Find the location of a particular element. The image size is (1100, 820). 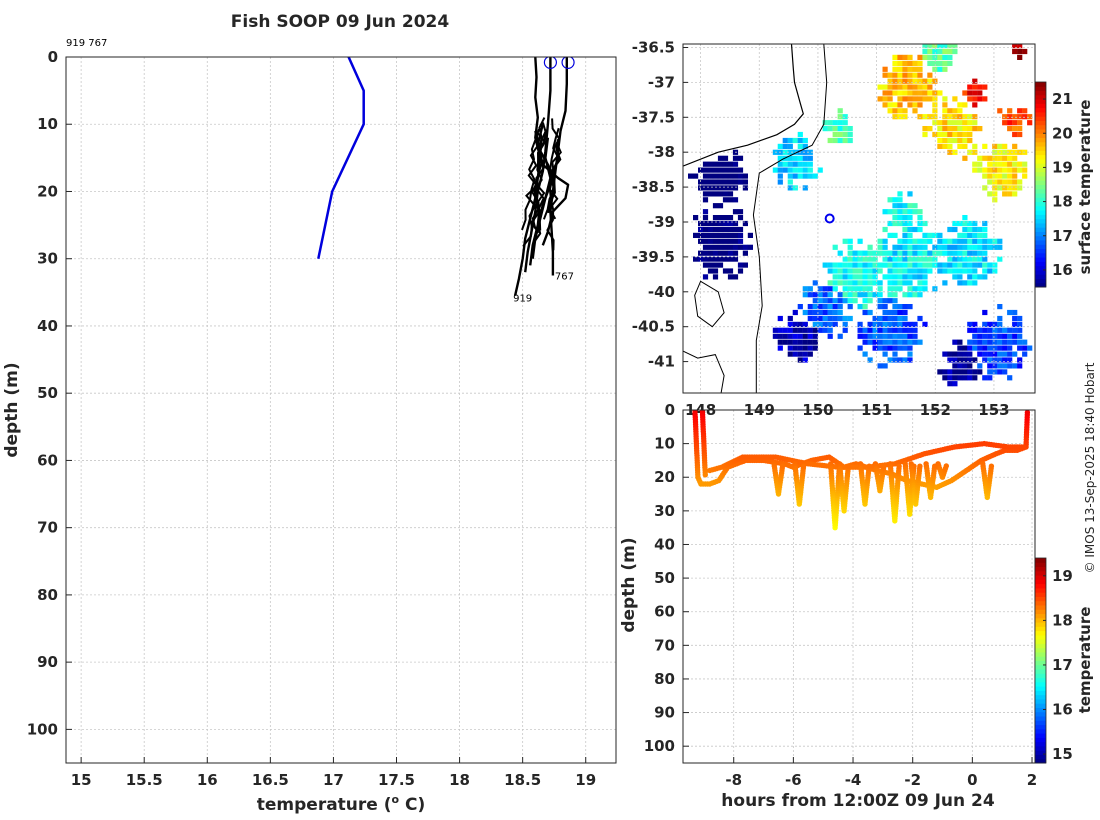

profile-start-marker is located at coordinates (568, 63).